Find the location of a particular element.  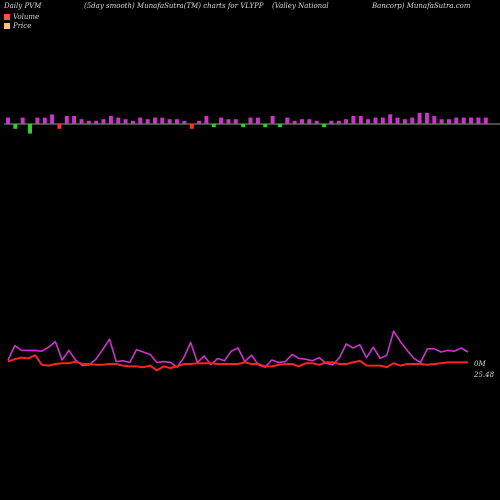

legend-item-price: Price is located at coordinates (21, 25).